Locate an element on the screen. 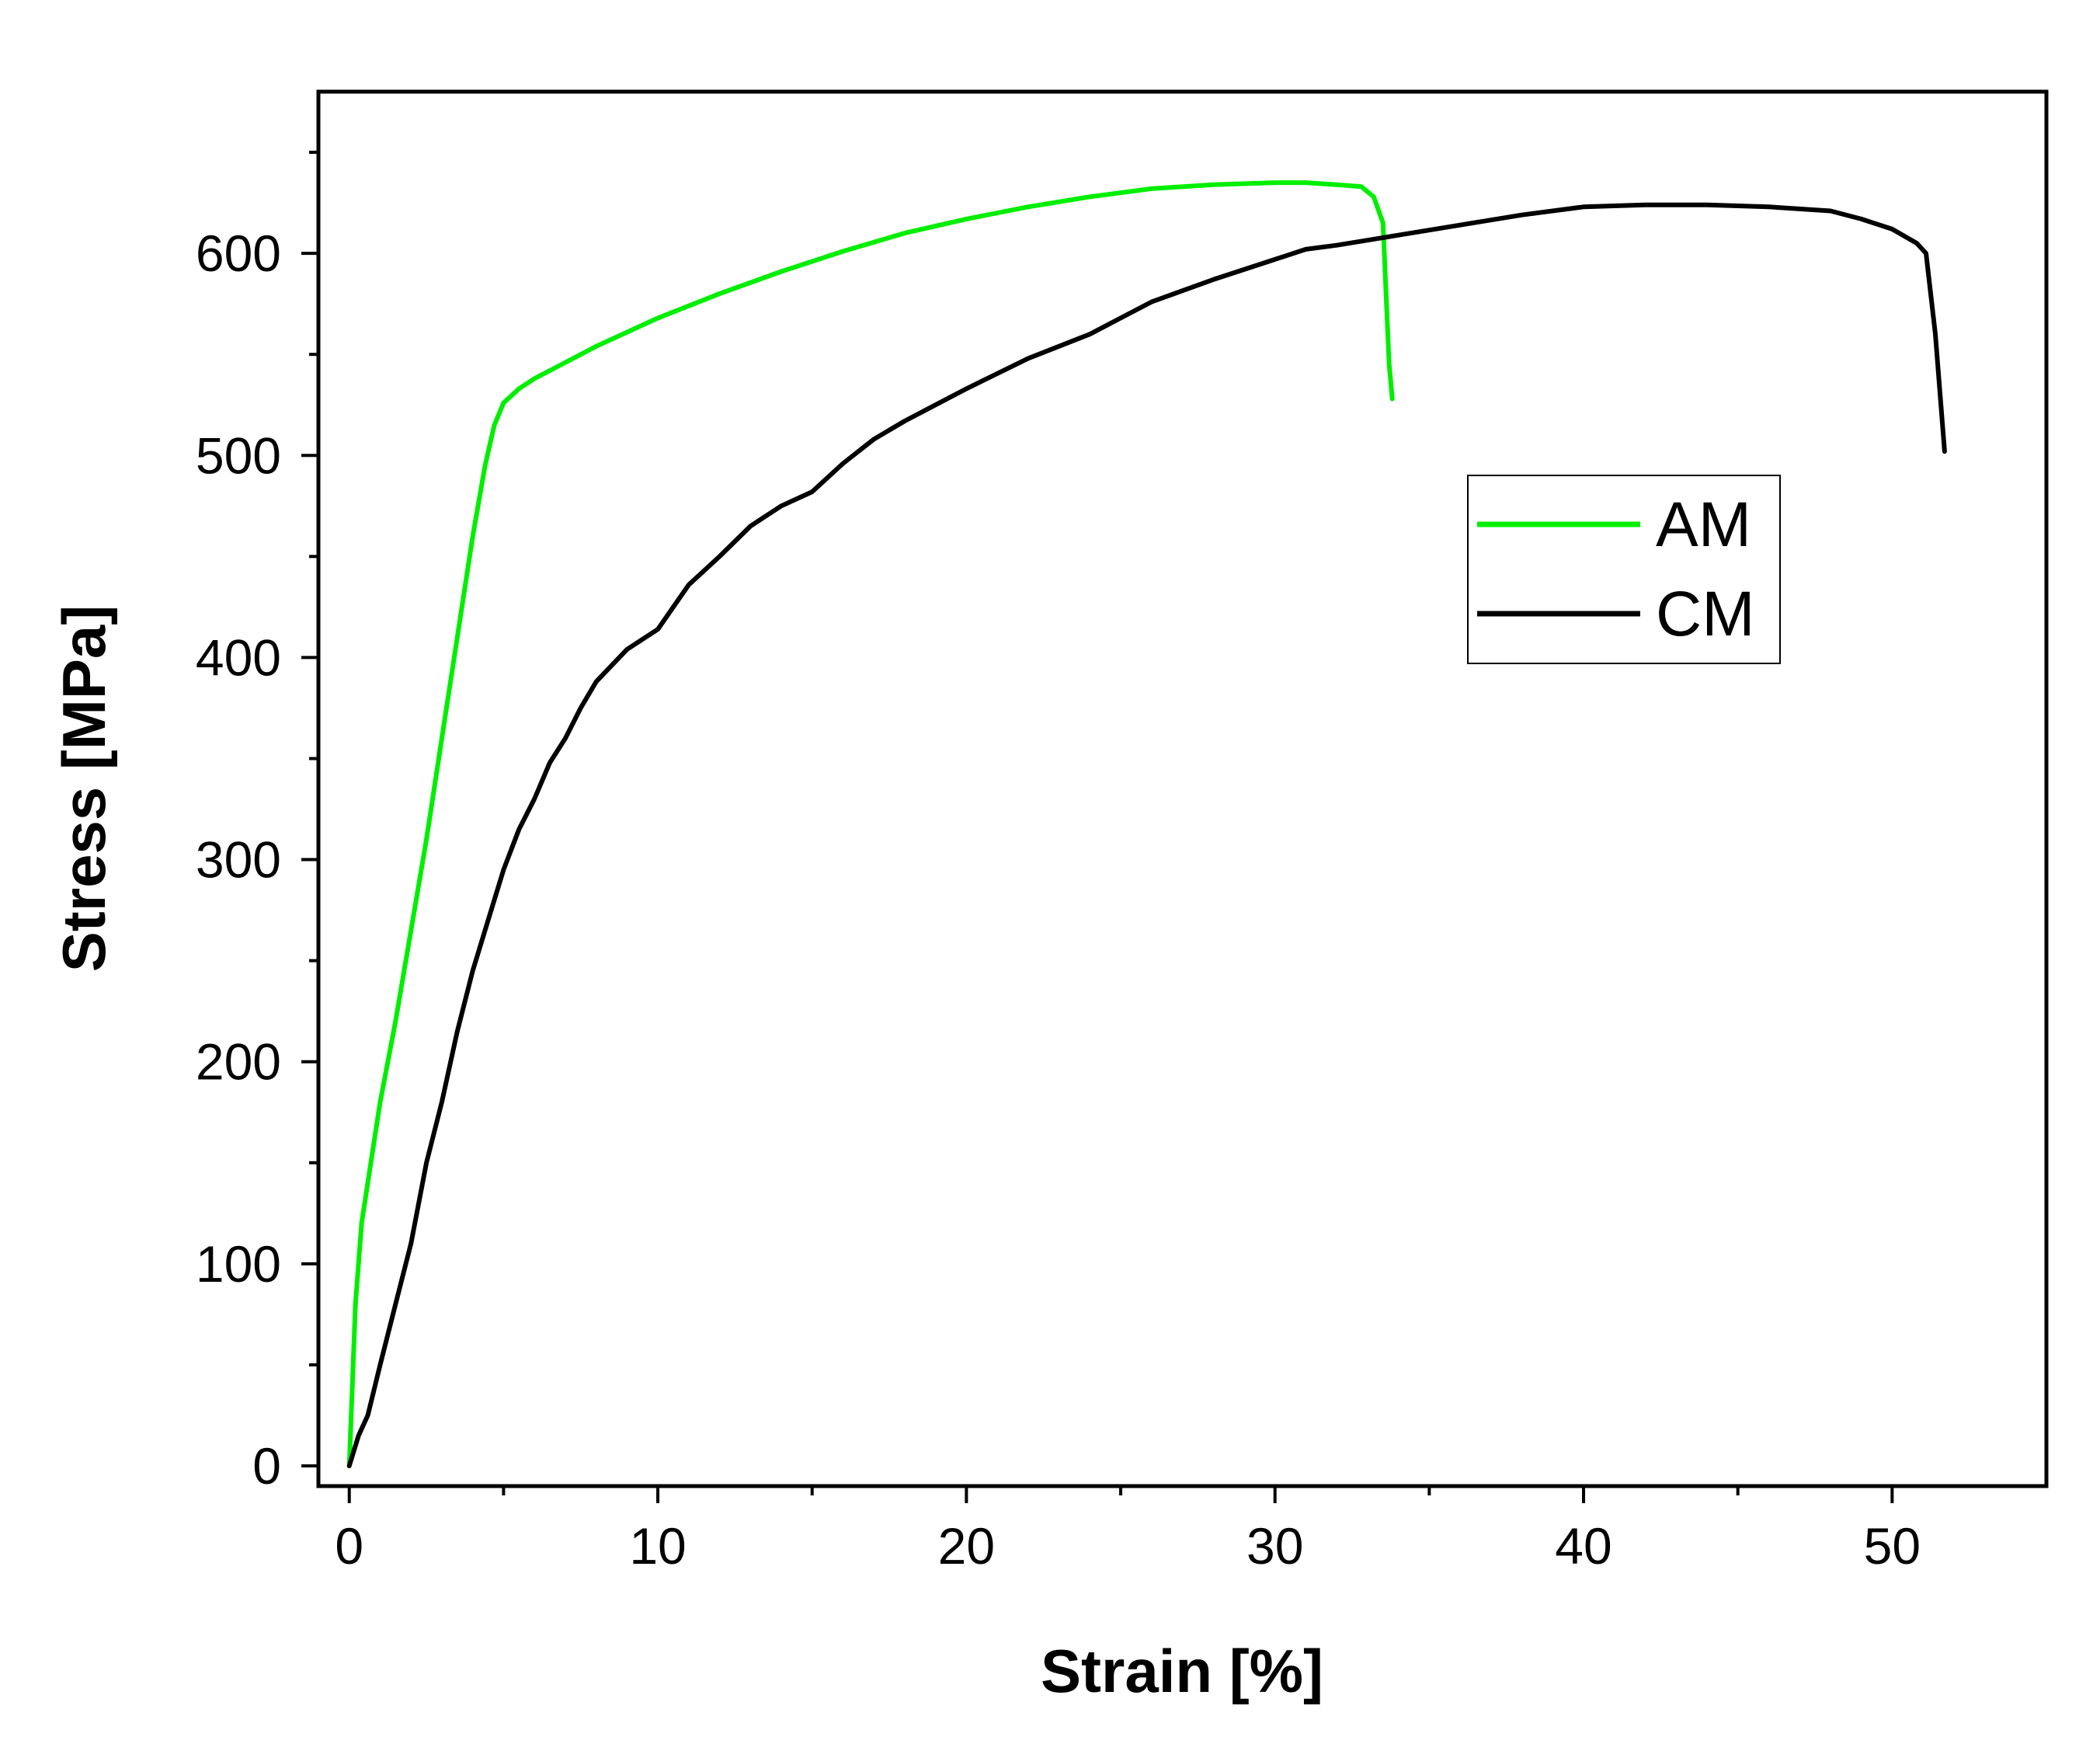 This screenshot has height=1737, width=2100. legend: AM CM is located at coordinates (1624, 569).